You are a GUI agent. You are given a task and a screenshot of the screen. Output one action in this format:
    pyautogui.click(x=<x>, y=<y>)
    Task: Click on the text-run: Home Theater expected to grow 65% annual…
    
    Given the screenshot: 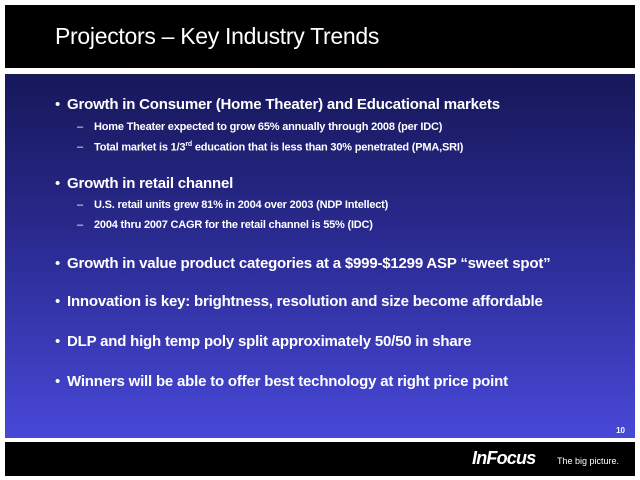 What is the action you would take?
    pyautogui.click(x=268, y=127)
    